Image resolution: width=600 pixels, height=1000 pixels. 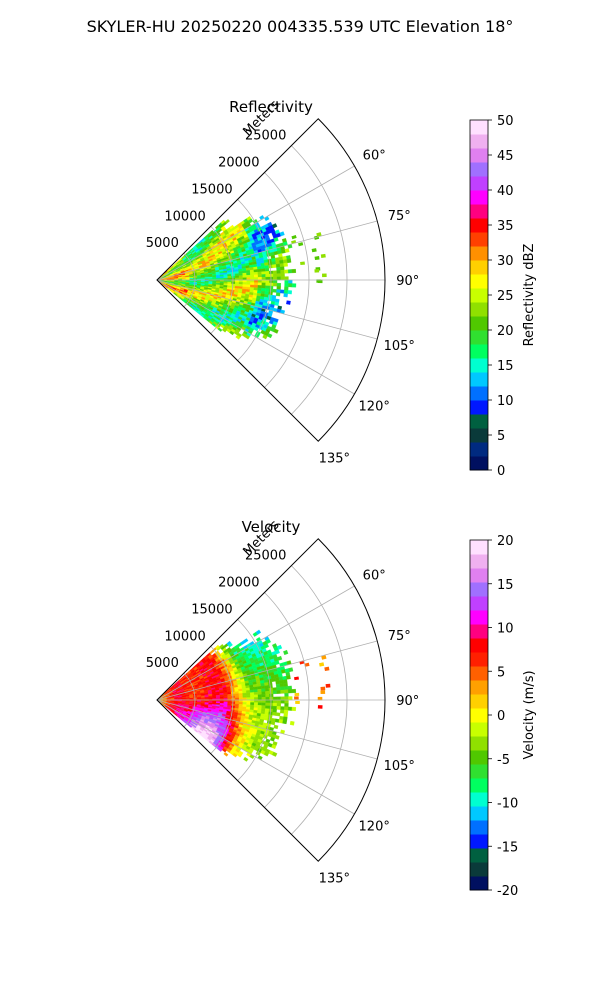 What do you see at coordinates (507, 804) in the screenshot?
I see `colorbar-tick-label: -10` at bounding box center [507, 804].